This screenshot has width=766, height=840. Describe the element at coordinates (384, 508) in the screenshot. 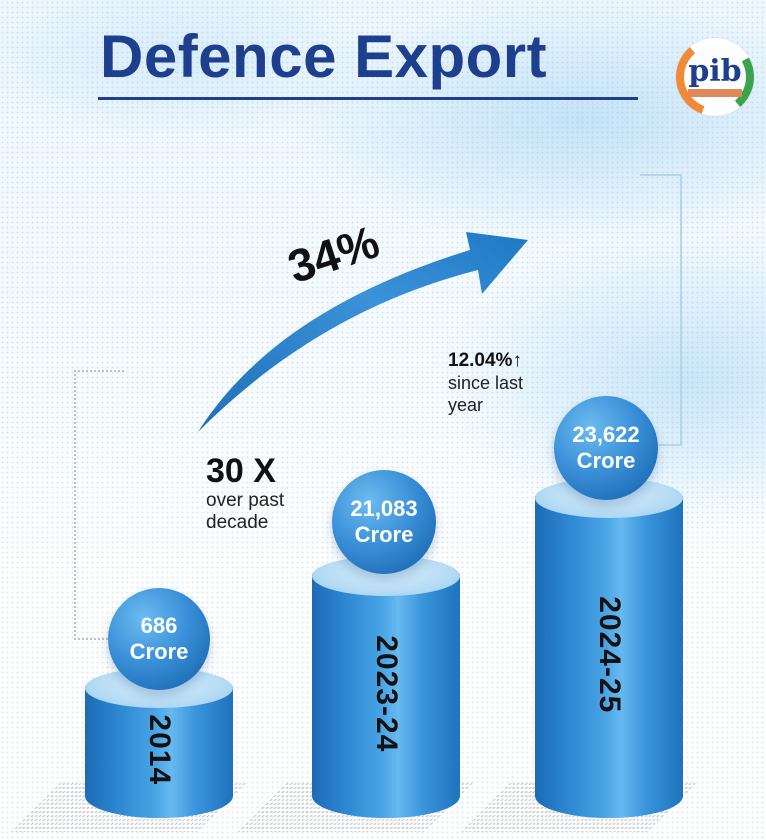

I see `bubble-amount: 21,083` at that location.